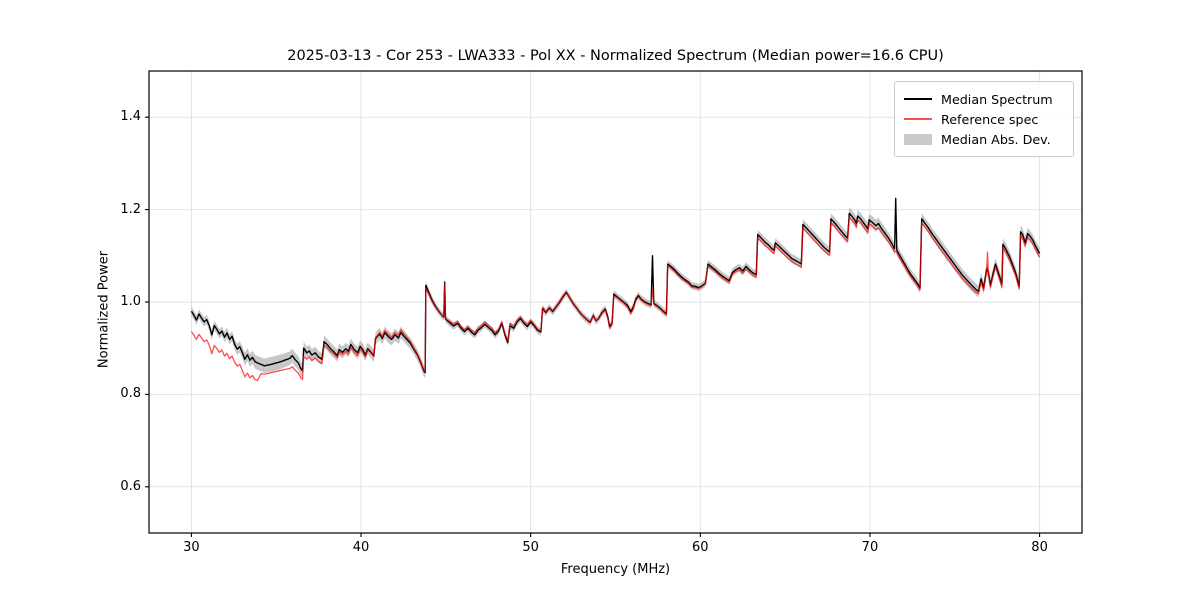 The height and width of the screenshot is (600, 1200). What do you see at coordinates (130, 486) in the screenshot?
I see `y-tick-label-0.6: 0.6` at bounding box center [130, 486].